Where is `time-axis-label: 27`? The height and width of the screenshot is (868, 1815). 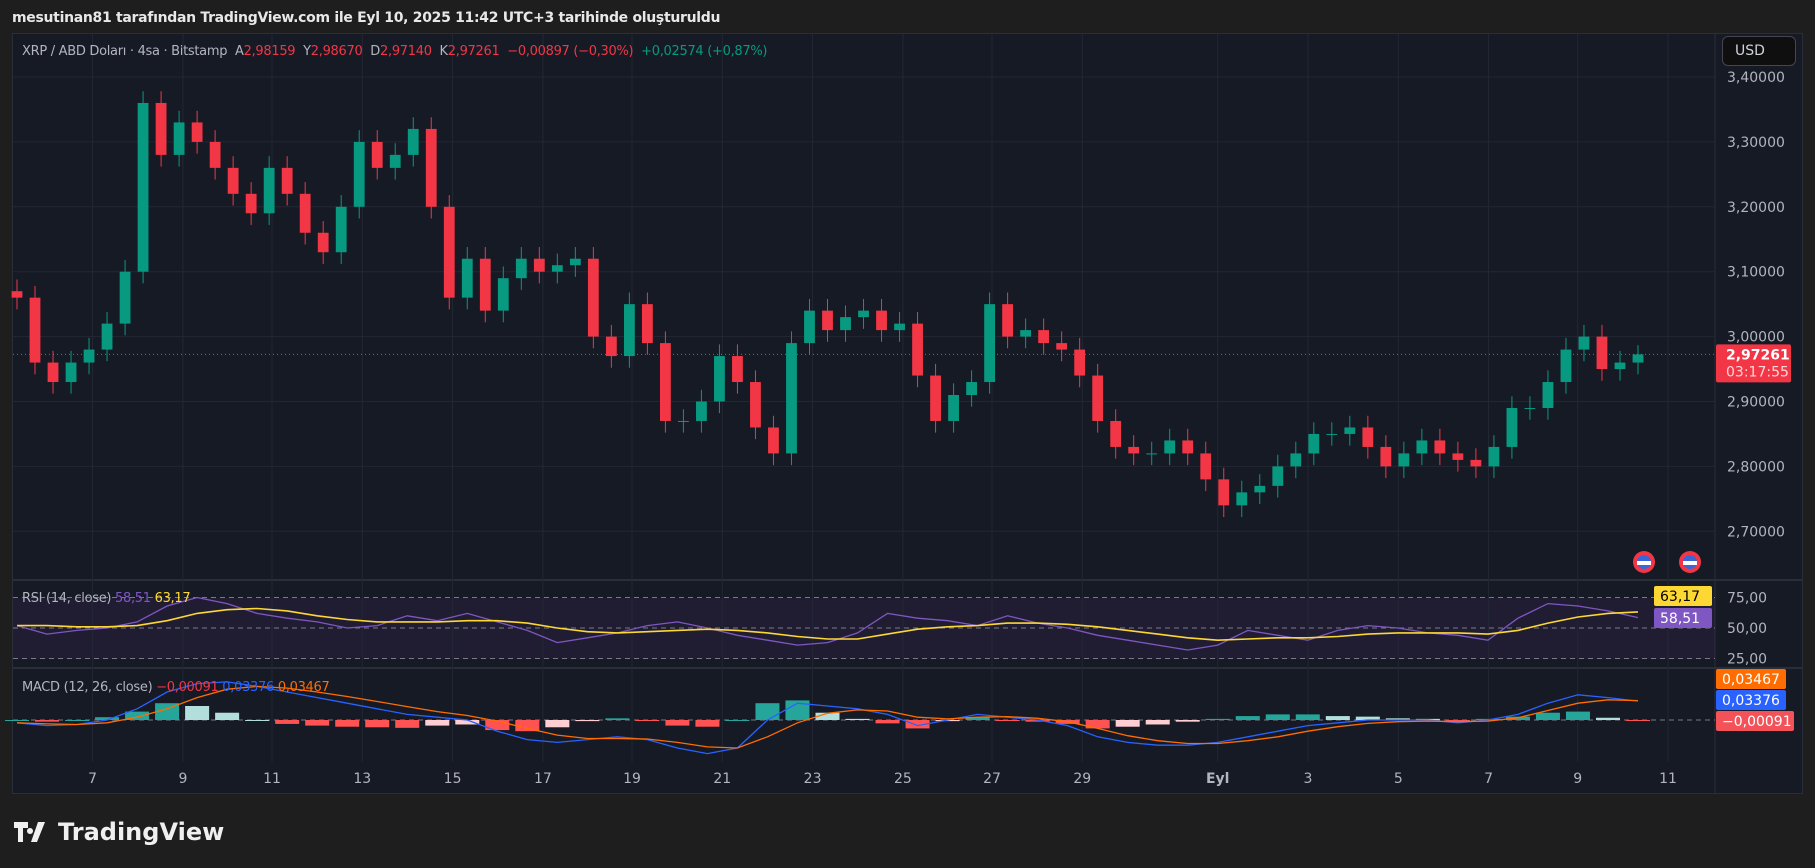 time-axis-label: 27 is located at coordinates (992, 779).